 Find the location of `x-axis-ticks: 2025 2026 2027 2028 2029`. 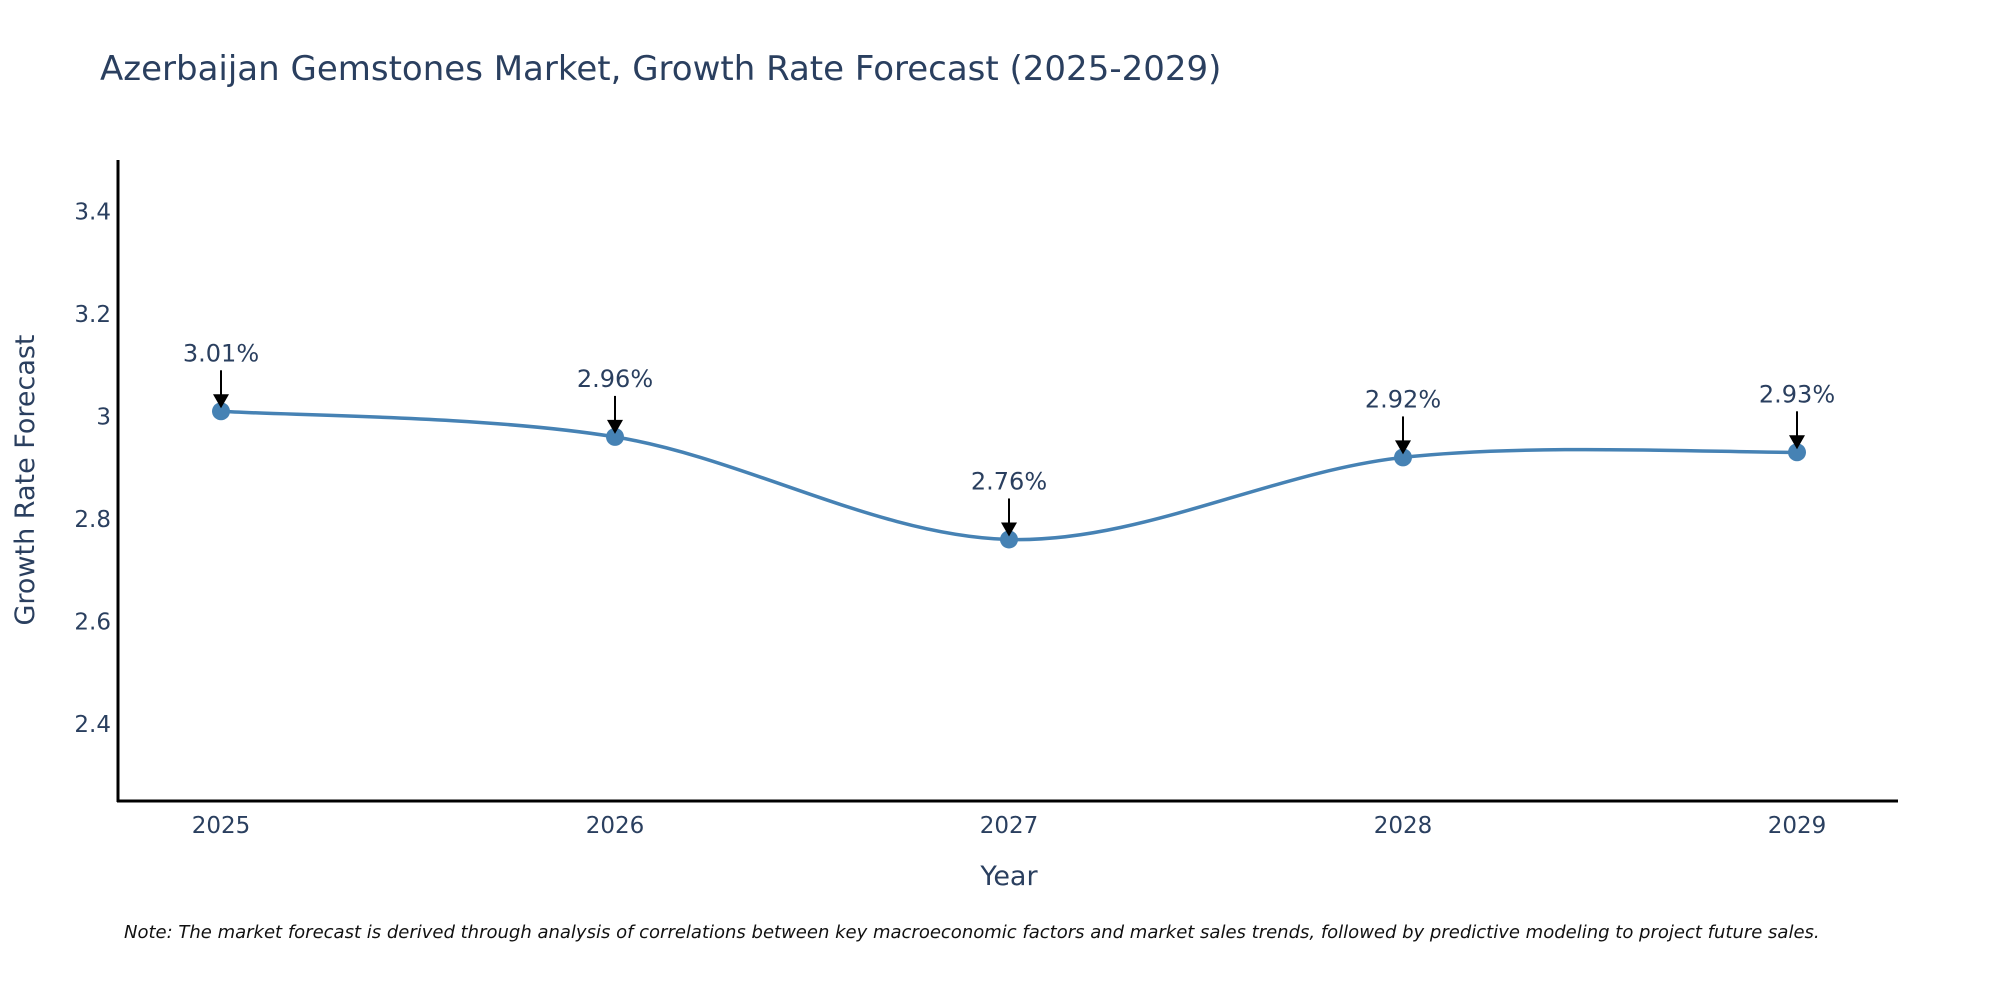

x-axis-ticks: 2025 2026 2027 2028 2029 is located at coordinates (1009, 826).